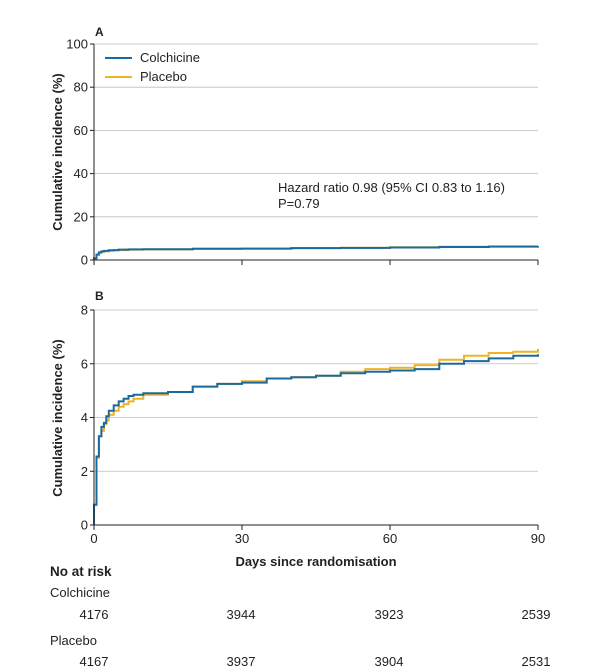  I want to click on series-line-colchicine, so click(316, 252).